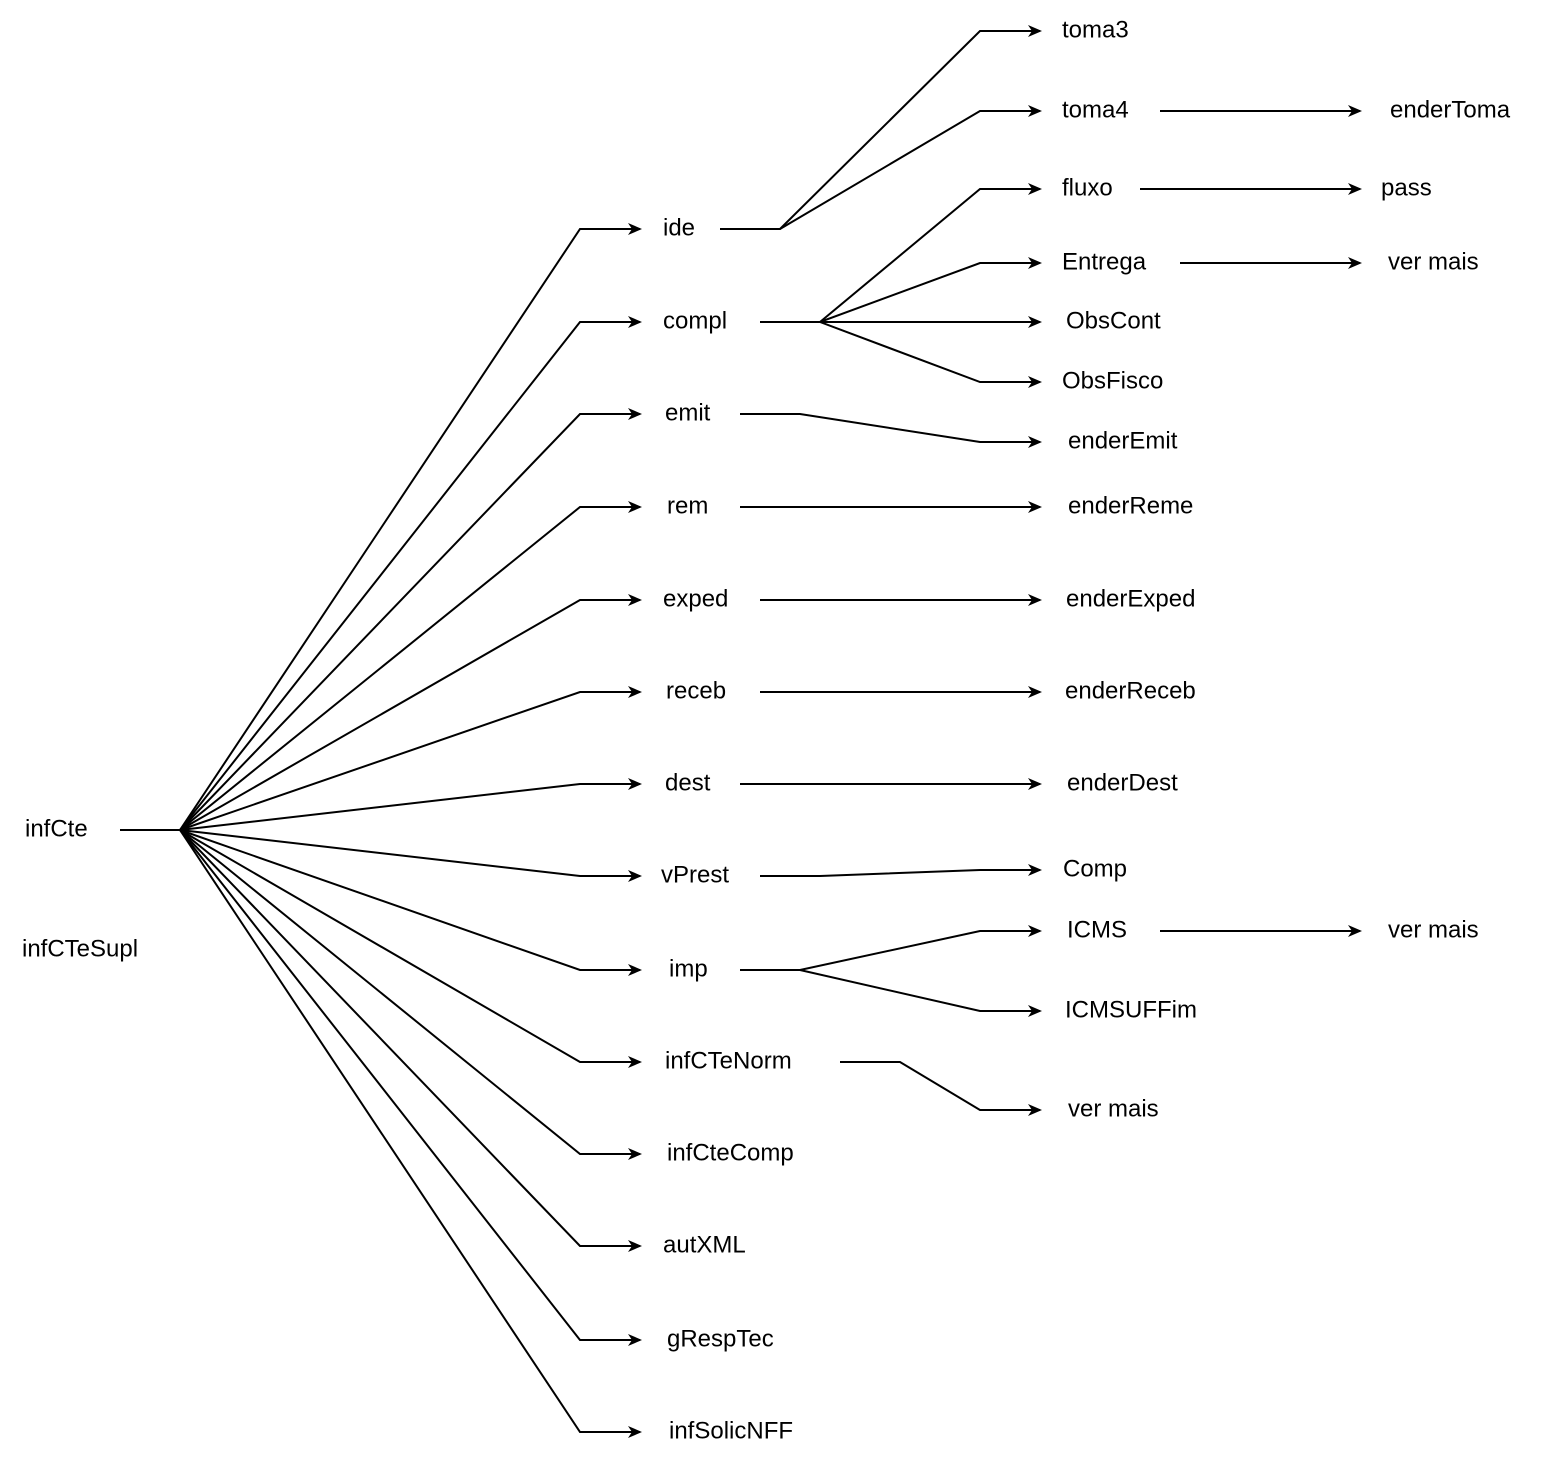 Image resolution: width=1560 pixels, height=1462 pixels. I want to click on node-emit: emit, so click(688, 412).